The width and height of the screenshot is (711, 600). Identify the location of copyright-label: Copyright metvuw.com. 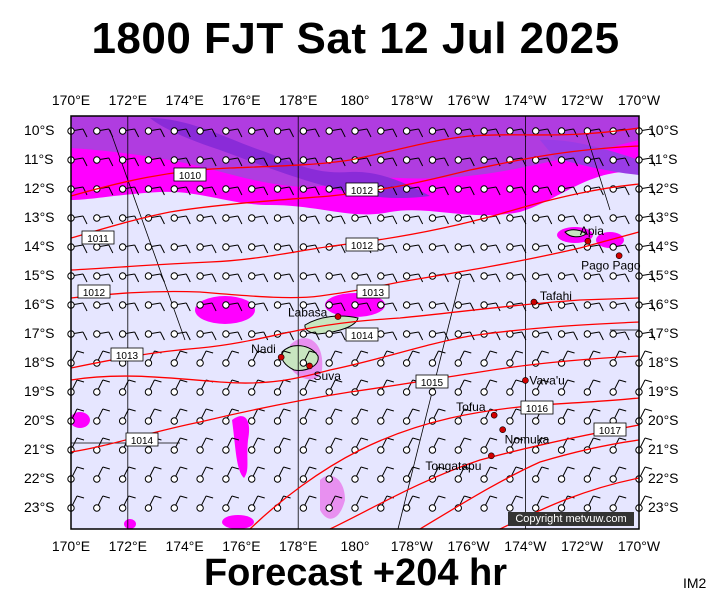
(571, 519).